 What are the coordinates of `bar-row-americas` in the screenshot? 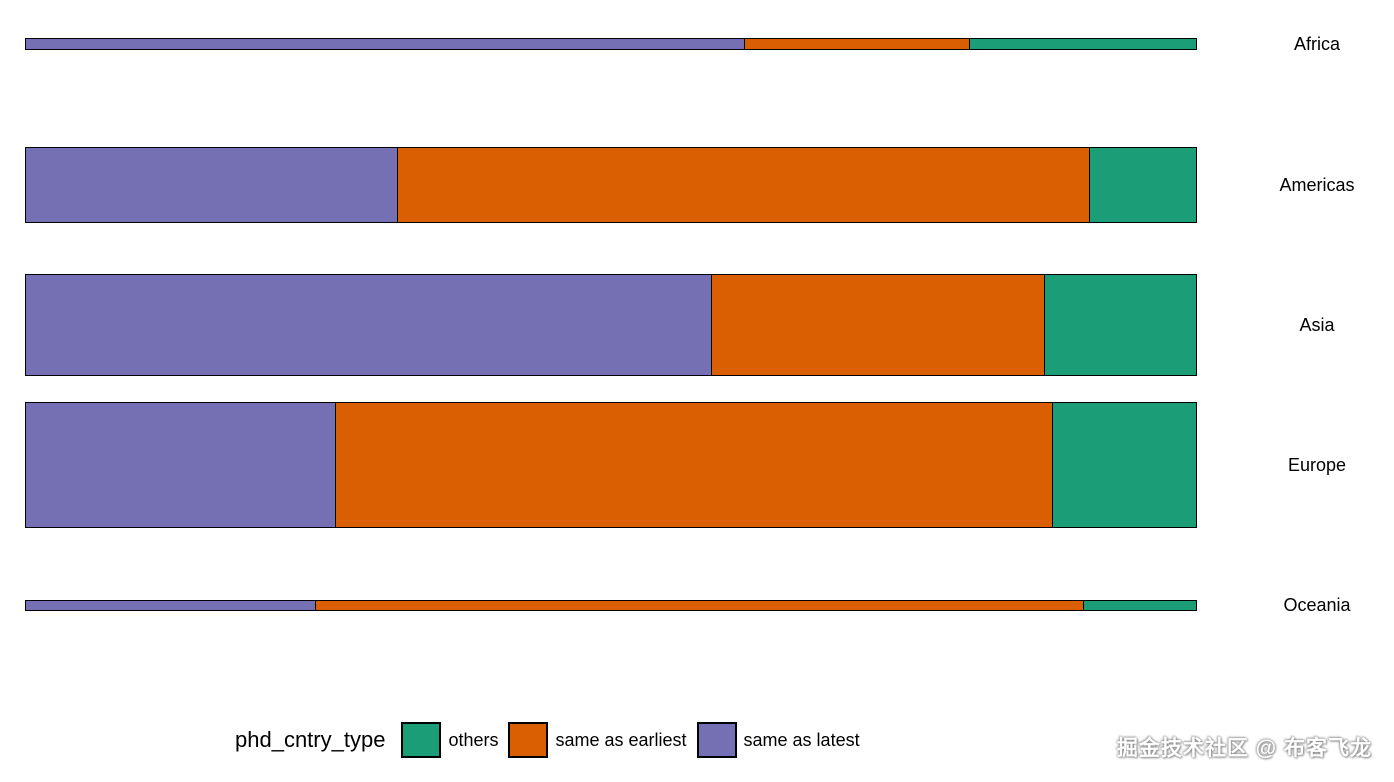 It's located at (611, 185).